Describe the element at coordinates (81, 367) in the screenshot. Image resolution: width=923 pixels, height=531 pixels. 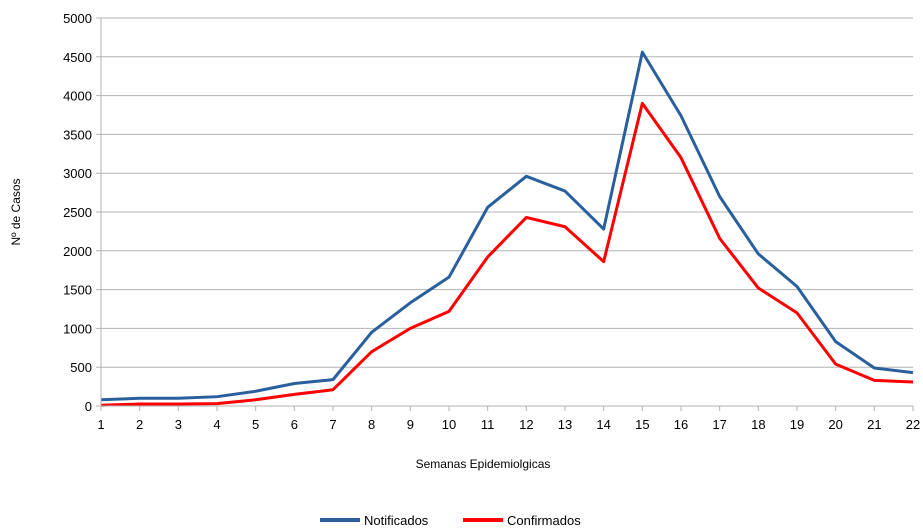
I see `y-tick-label: 500` at that location.